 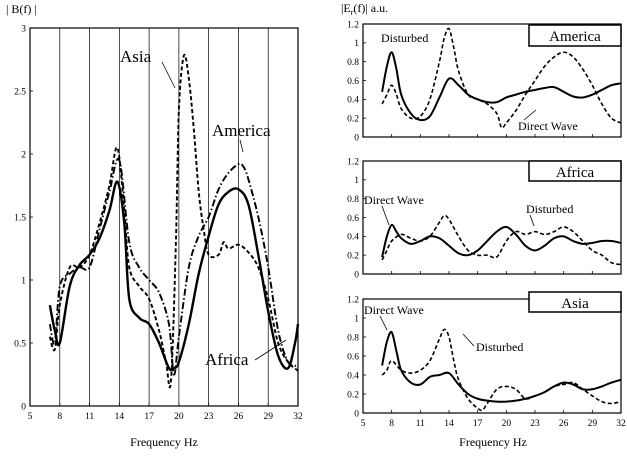 What do you see at coordinates (168, 75) in the screenshot?
I see `annotation-asia-leader` at bounding box center [168, 75].